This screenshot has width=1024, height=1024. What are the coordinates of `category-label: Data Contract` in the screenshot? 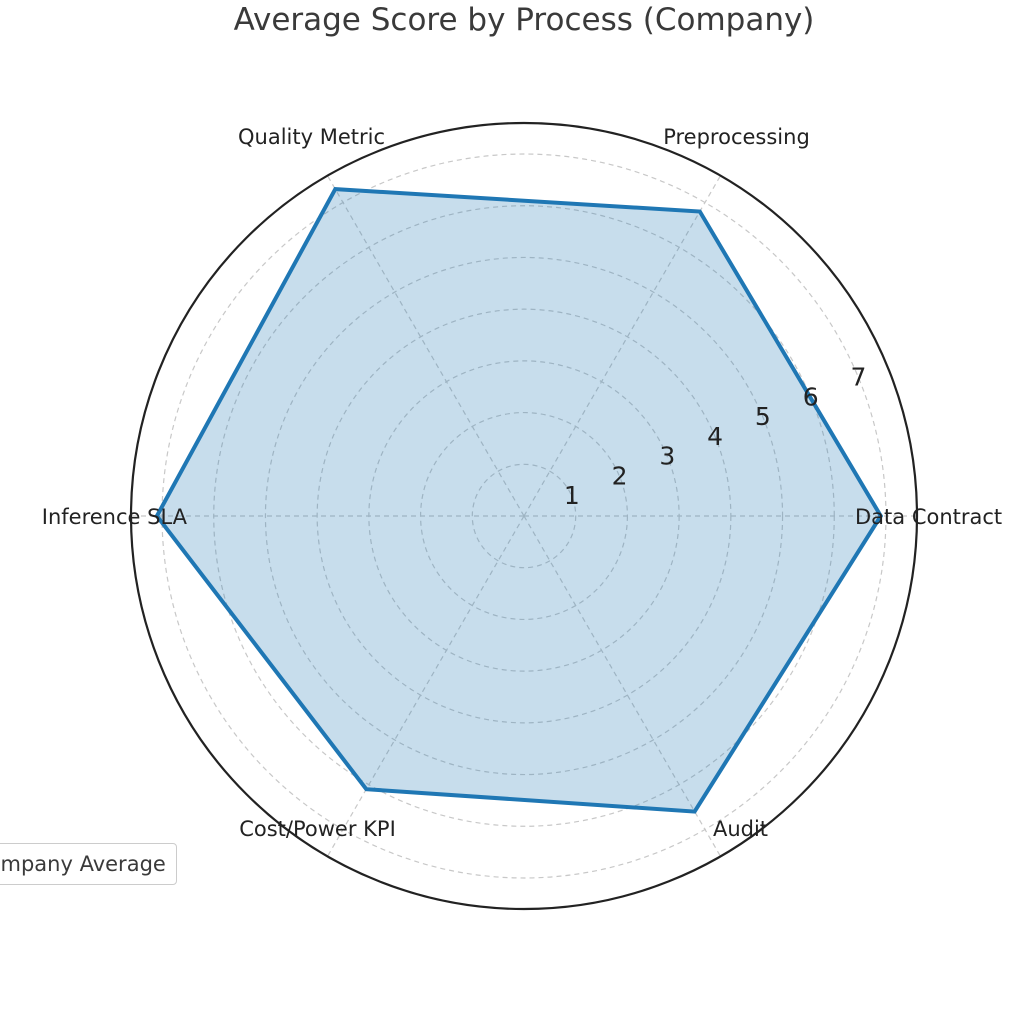 It's located at (928, 517).